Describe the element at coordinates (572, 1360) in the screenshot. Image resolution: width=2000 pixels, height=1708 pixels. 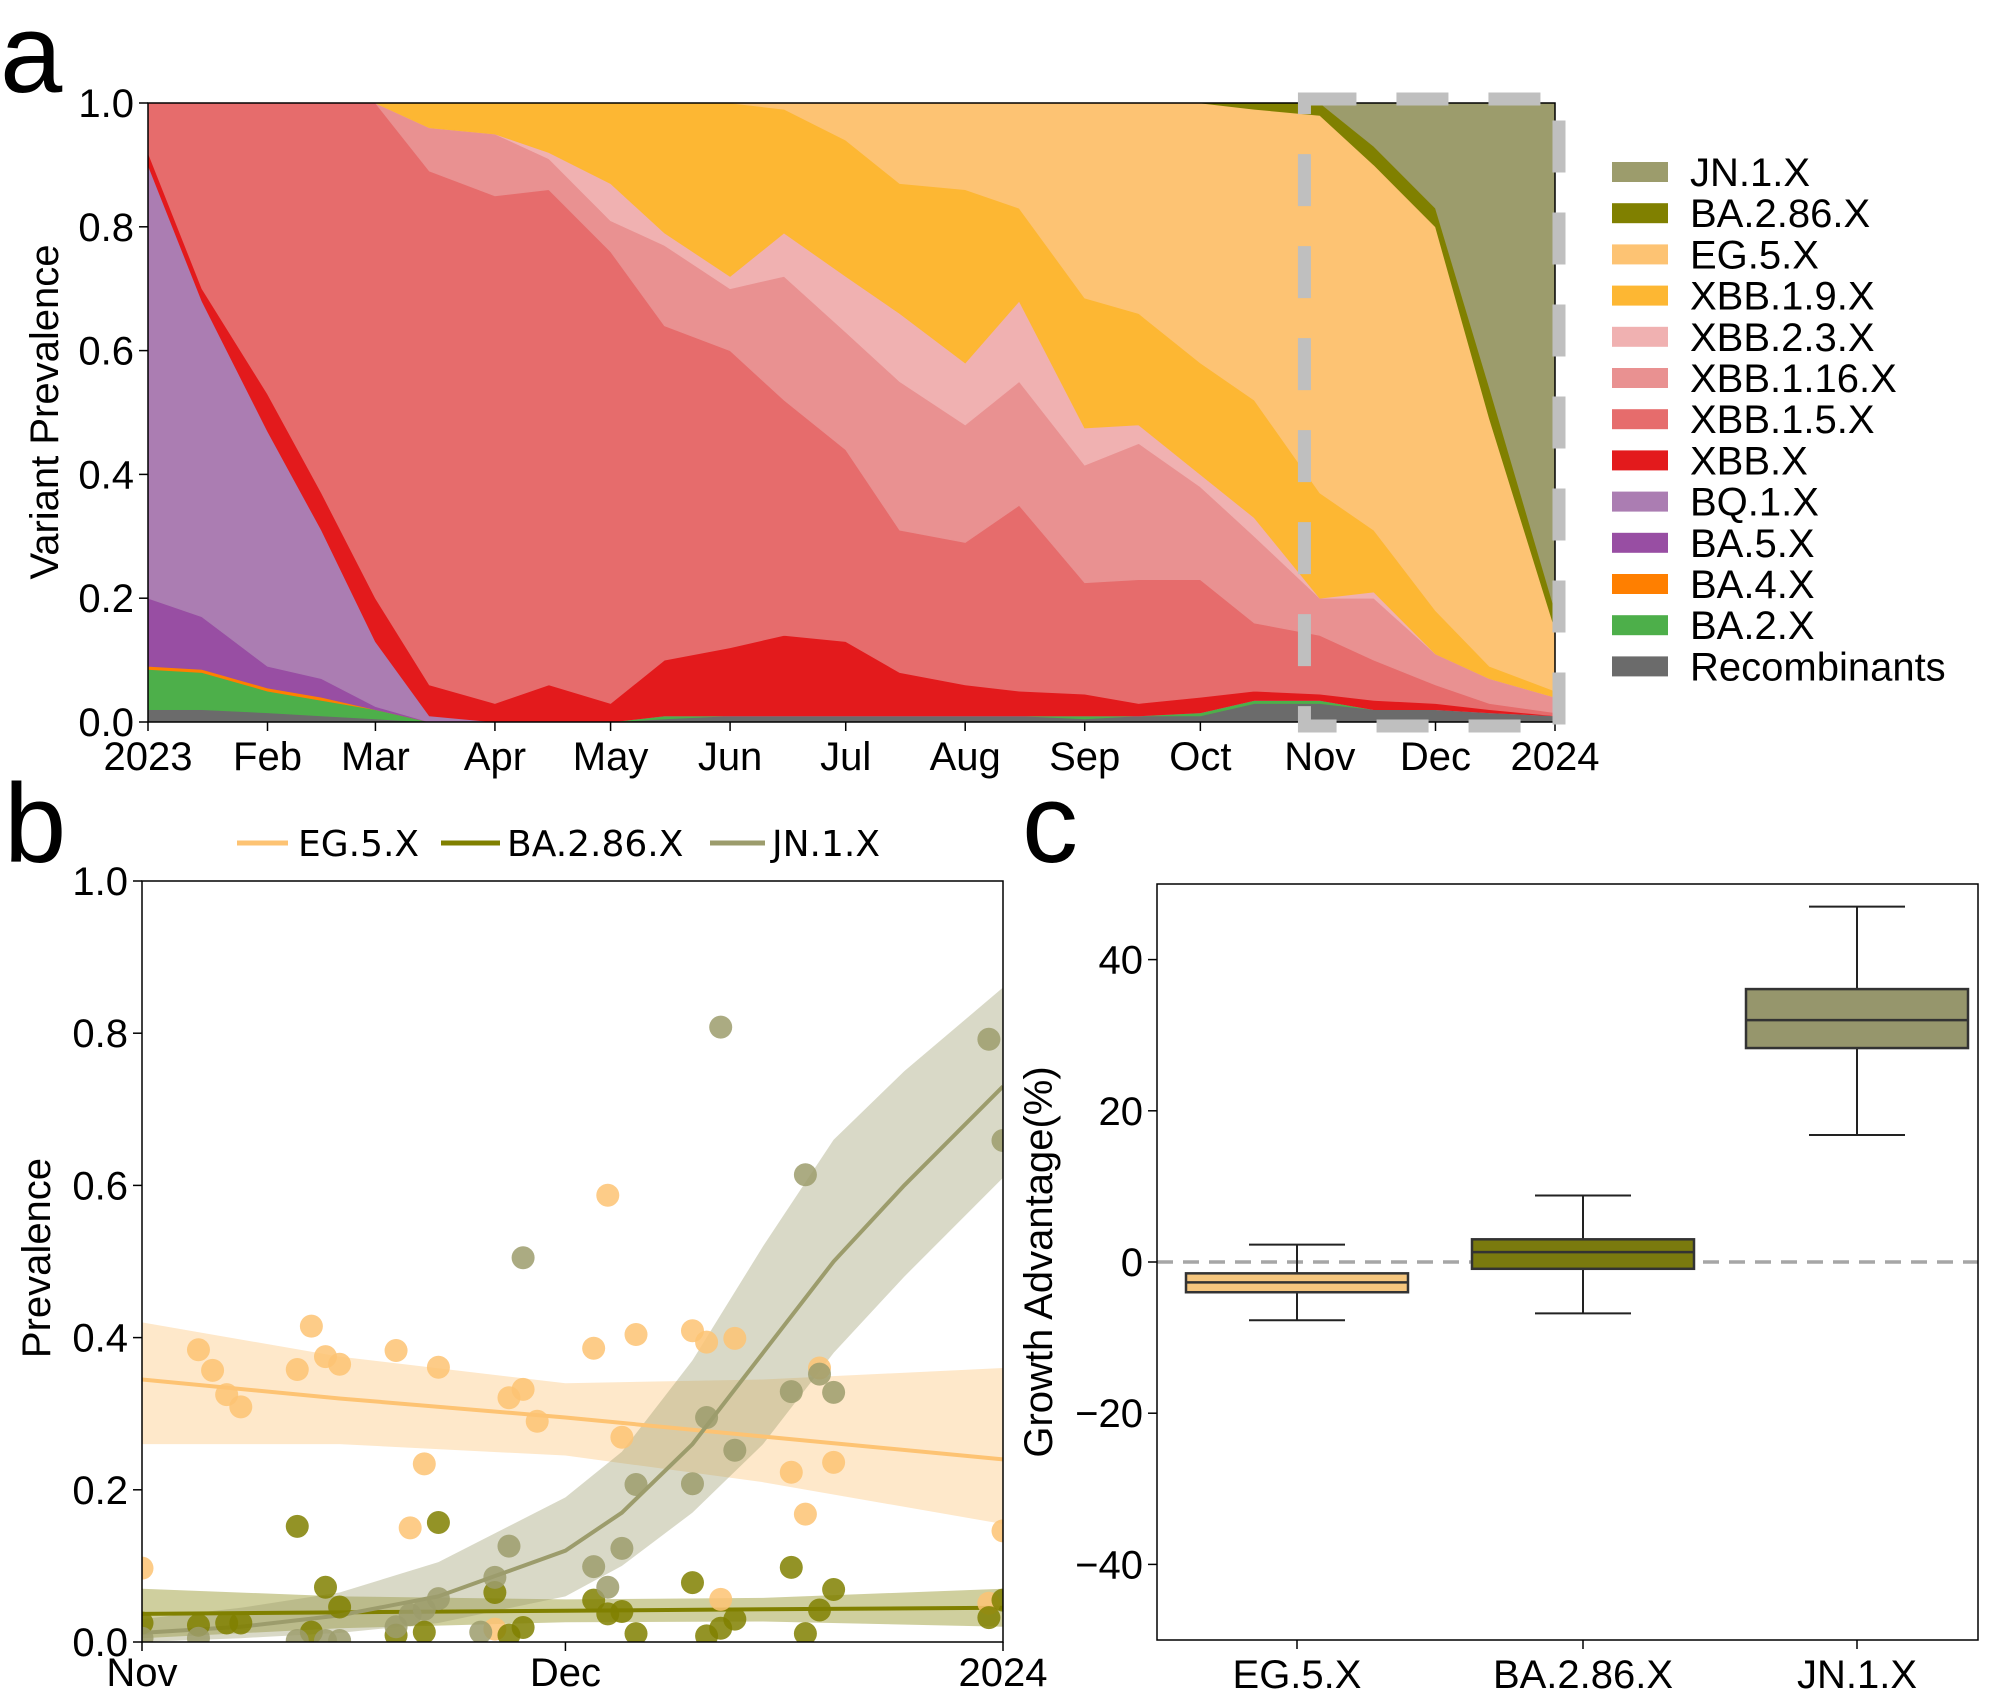
I see `fit-line-jn-1-x` at that location.